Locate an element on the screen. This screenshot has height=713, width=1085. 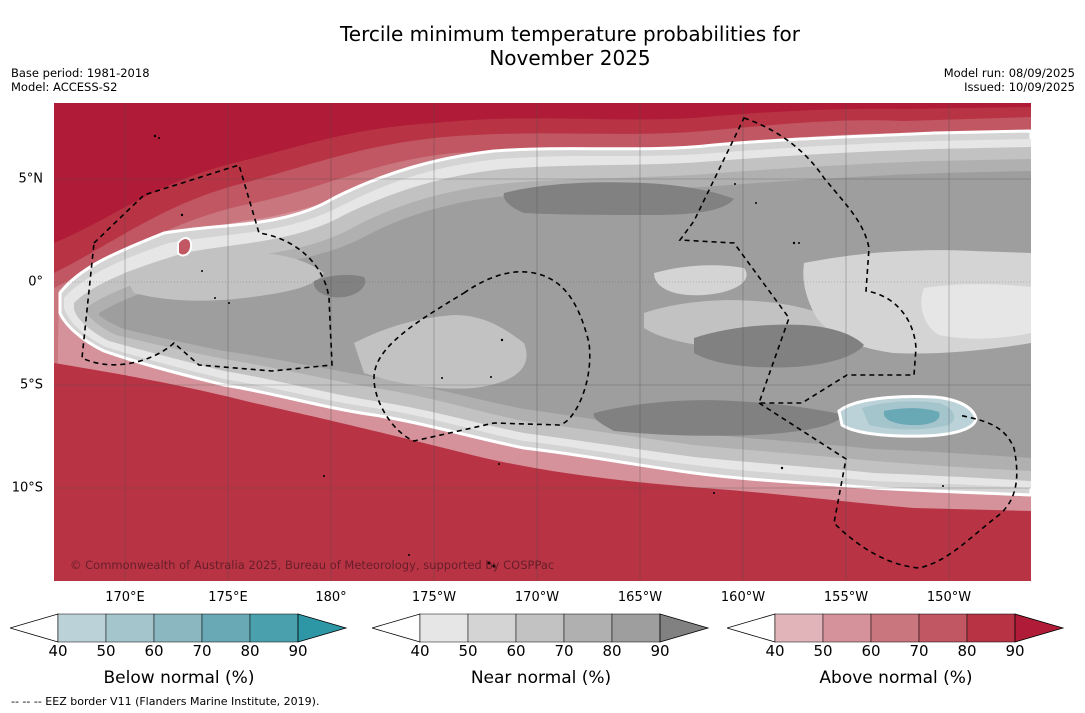
colorbar-near-normal is located at coordinates (541, 628).